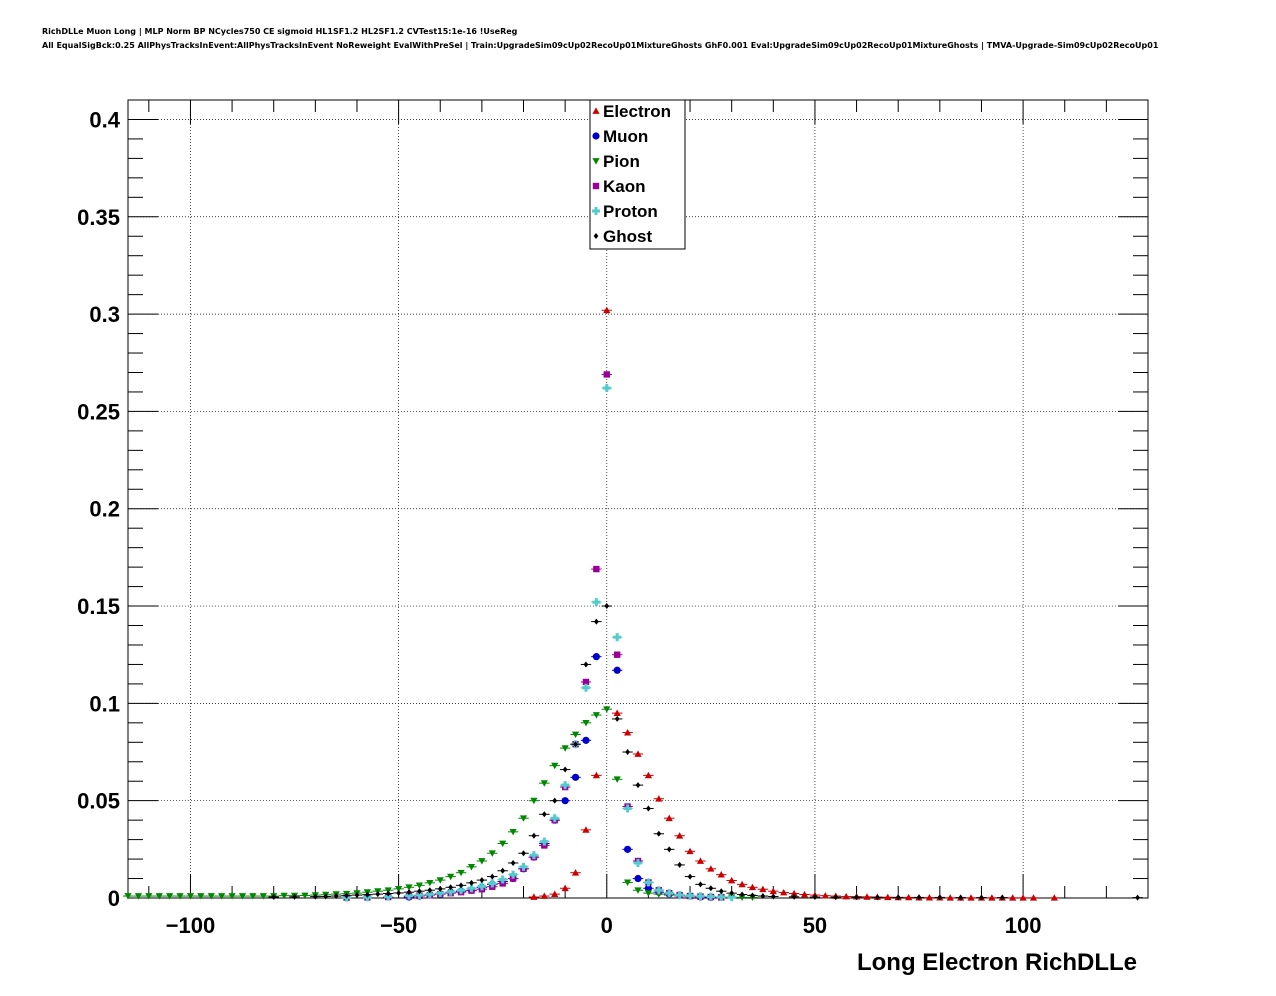 The image size is (1276, 996). I want to click on x-axis-title: Long Electron RichDLLe, so click(997, 962).